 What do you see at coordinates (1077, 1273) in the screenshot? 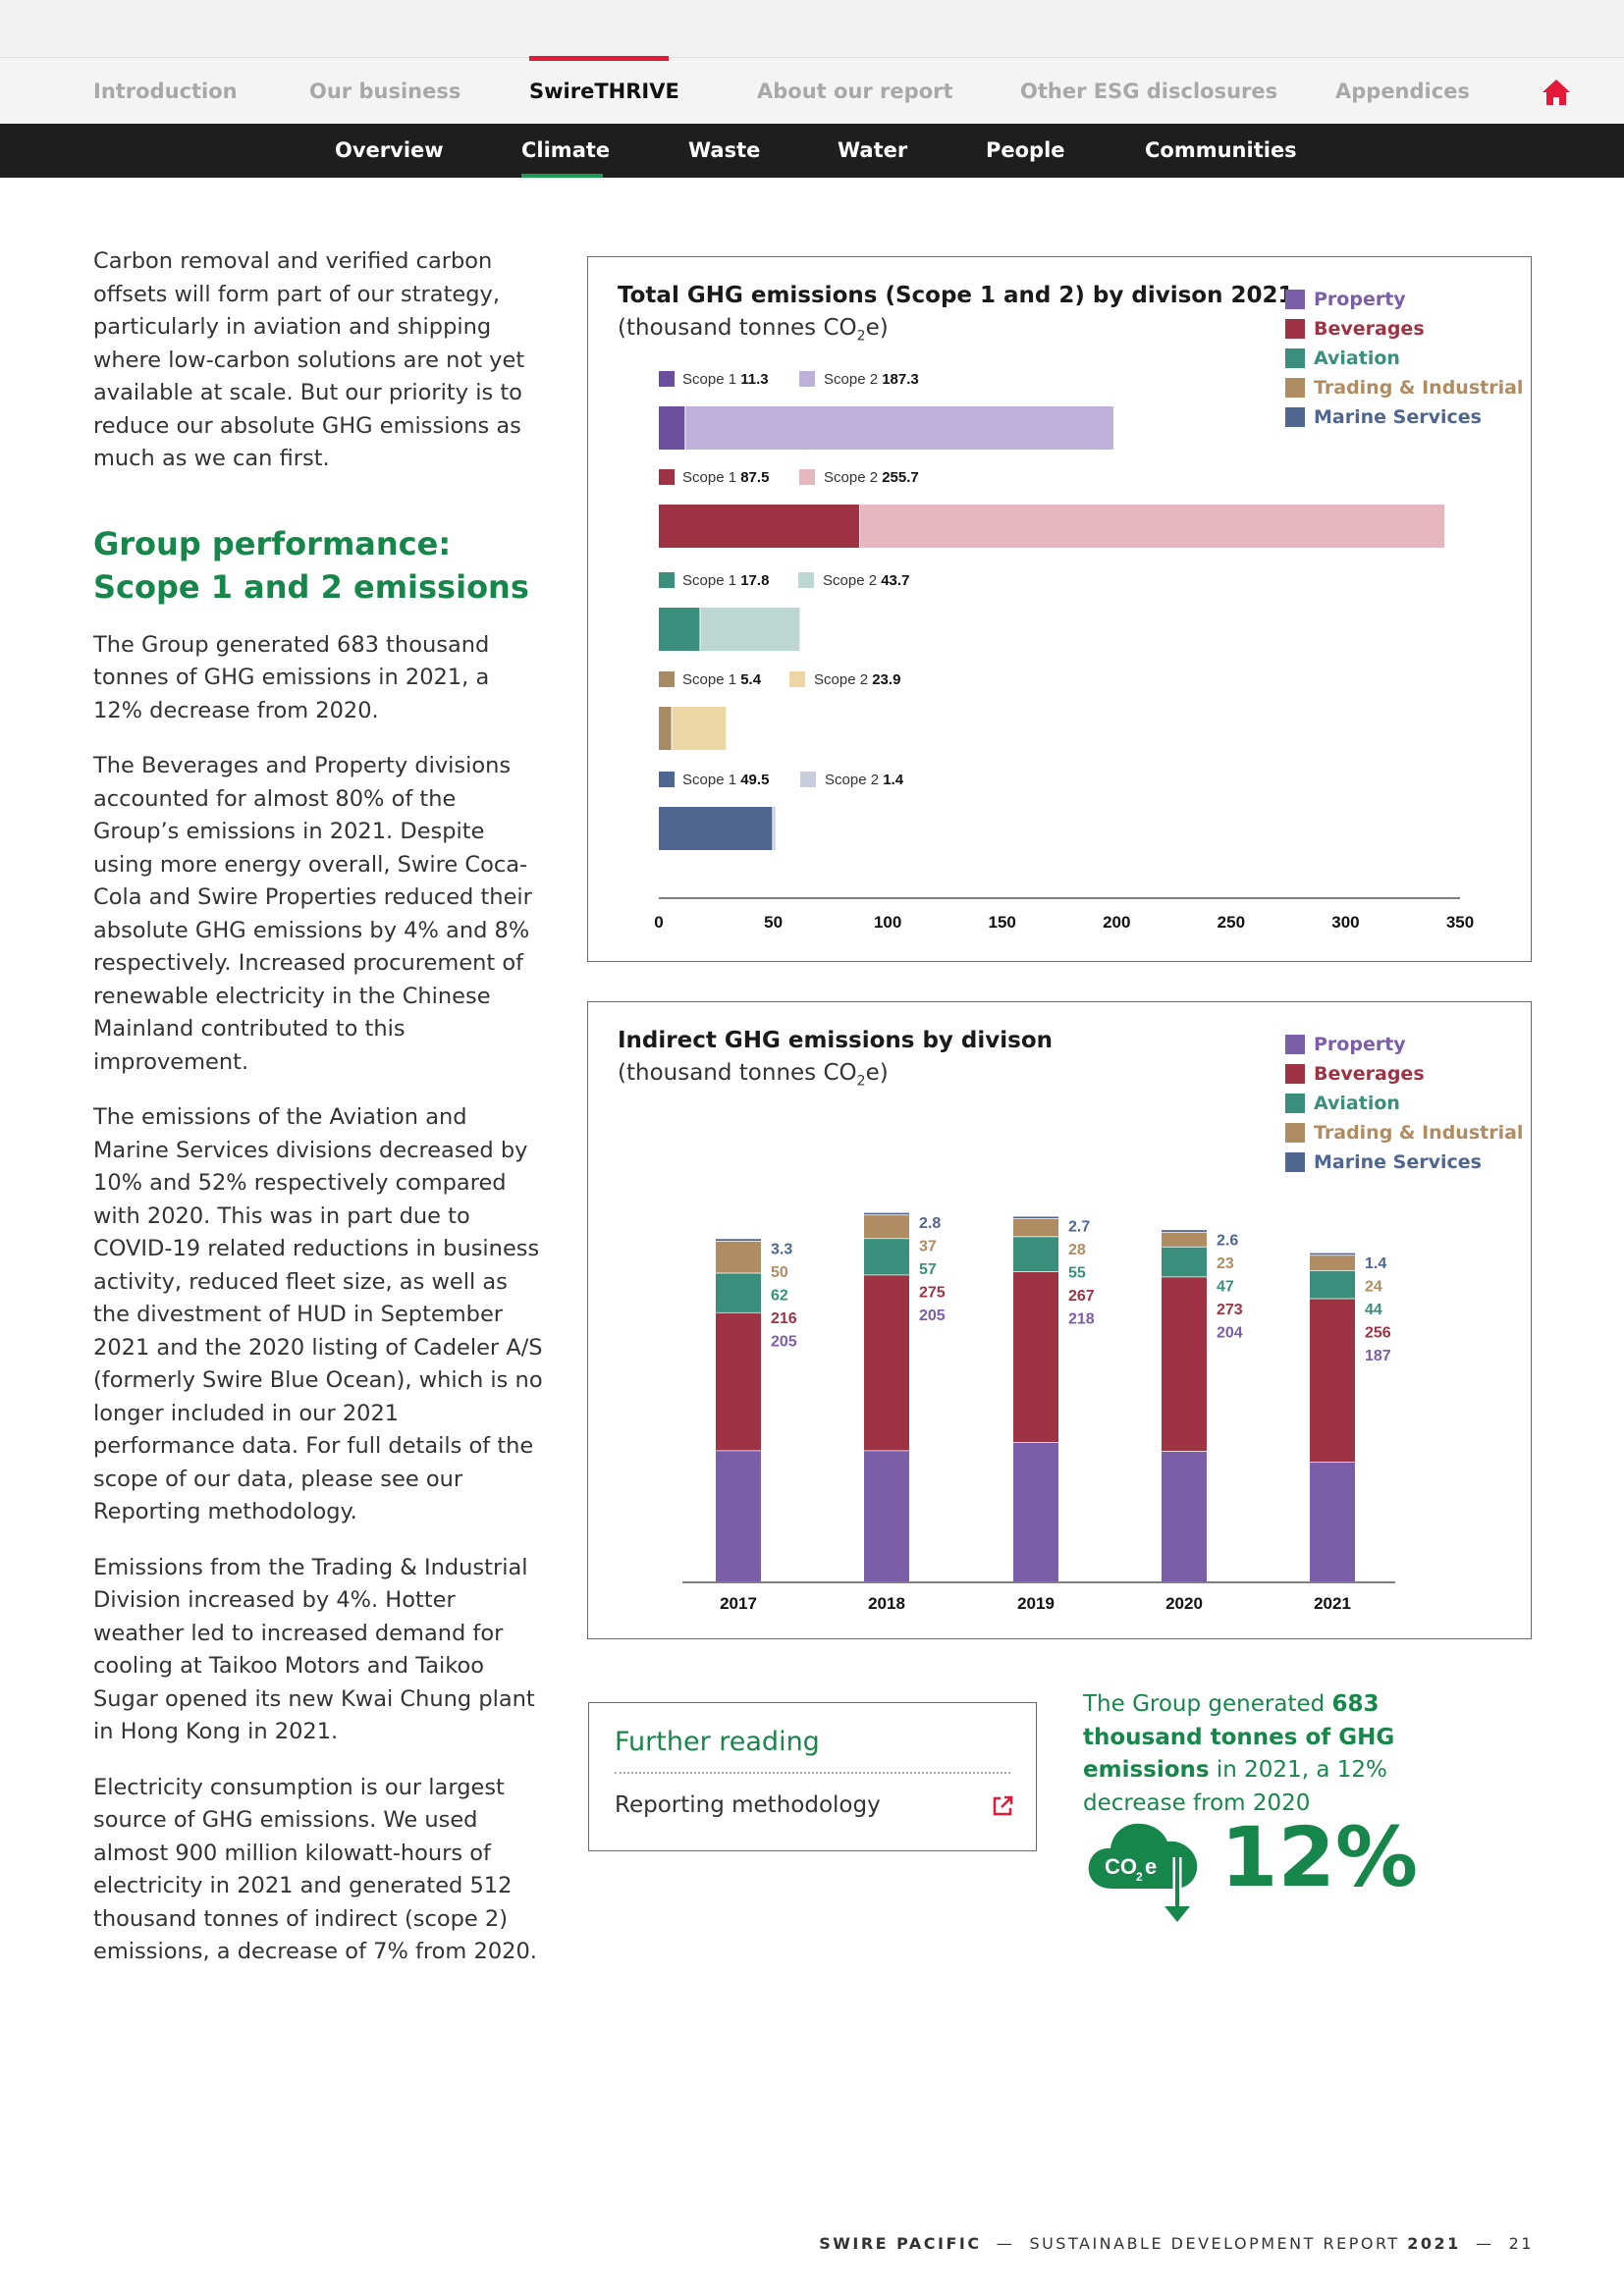
I see `data-label: 55` at bounding box center [1077, 1273].